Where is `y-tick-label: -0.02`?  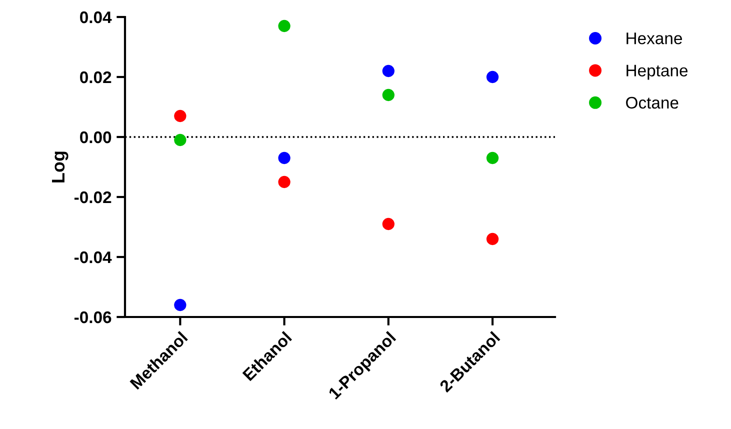 y-tick-label: -0.02 is located at coordinates (93, 197).